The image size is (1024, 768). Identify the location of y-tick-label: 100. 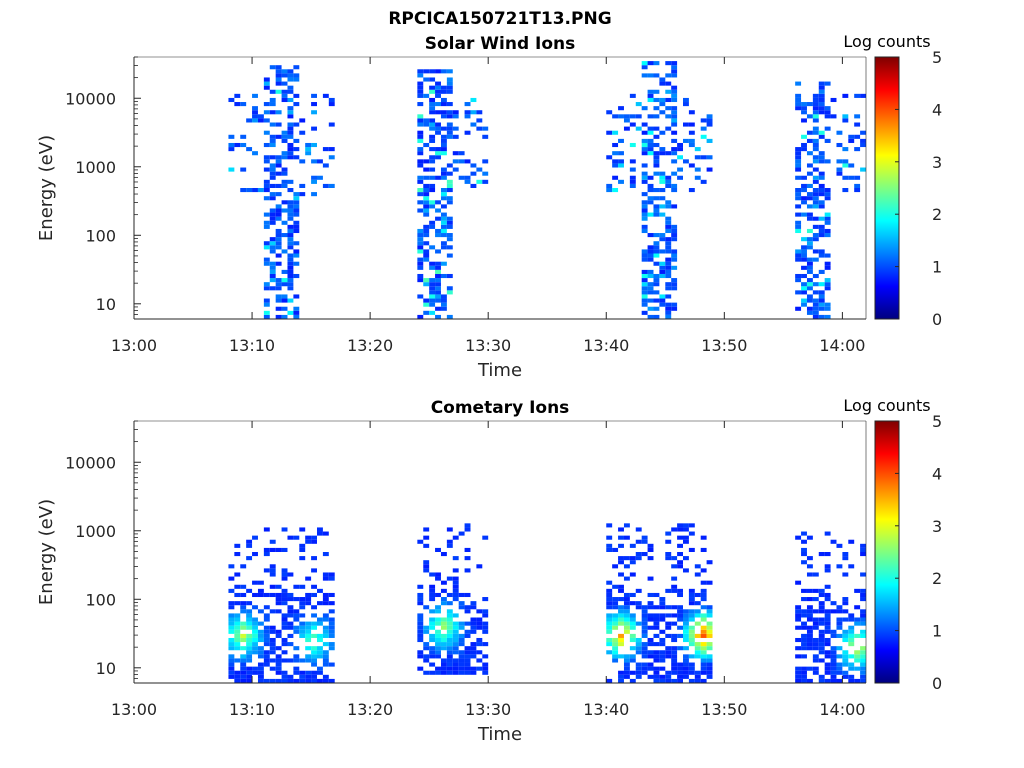
(100, 235).